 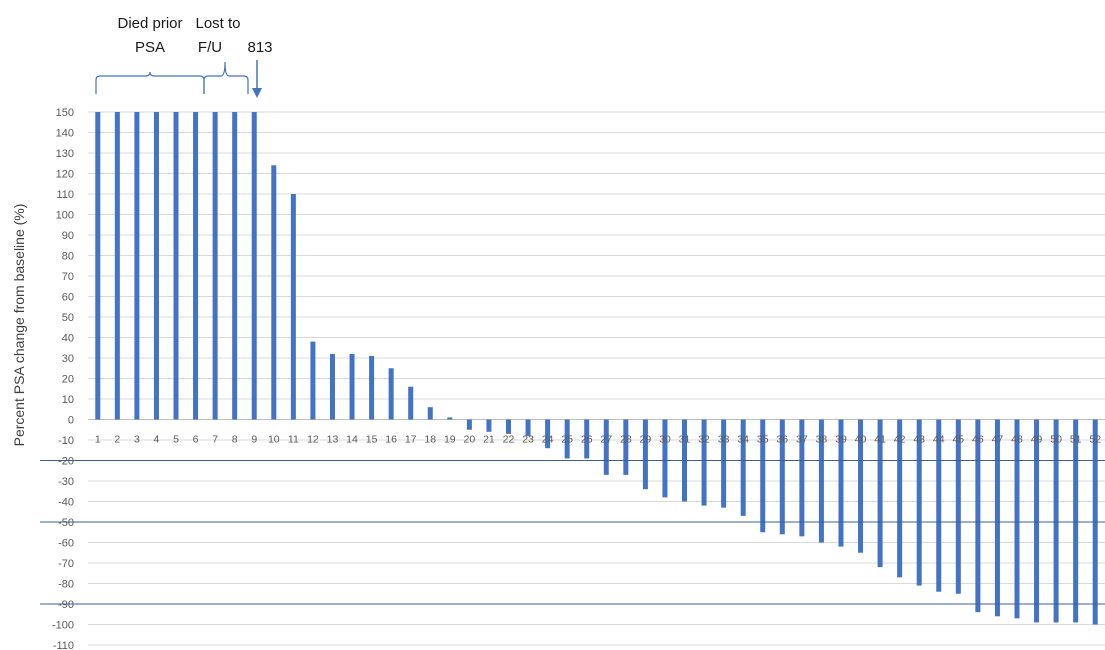 What do you see at coordinates (626, 440) in the screenshot?
I see `x-tick-label: 28` at bounding box center [626, 440].